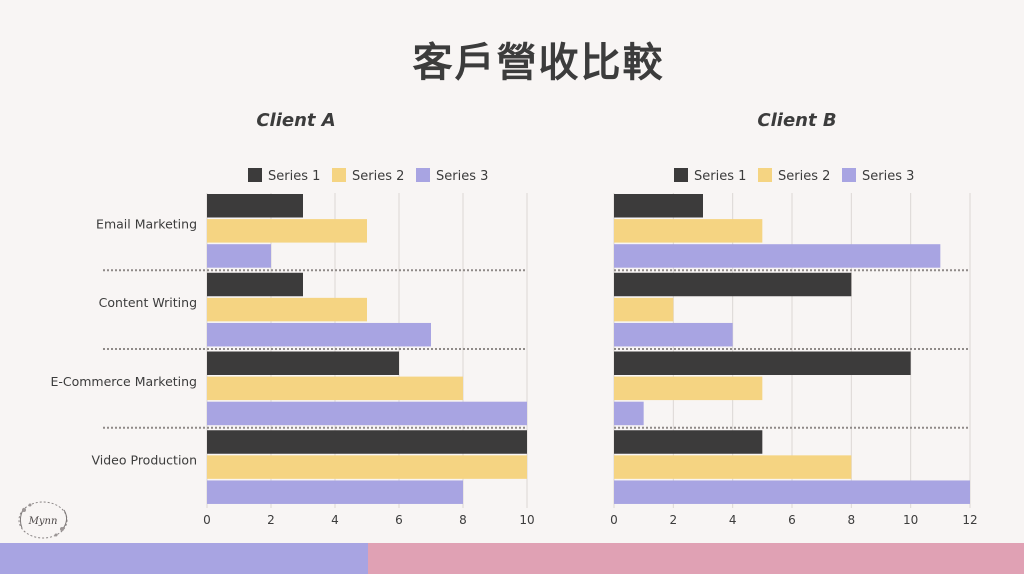  I want to click on category-label: Video Production, so click(145, 460).